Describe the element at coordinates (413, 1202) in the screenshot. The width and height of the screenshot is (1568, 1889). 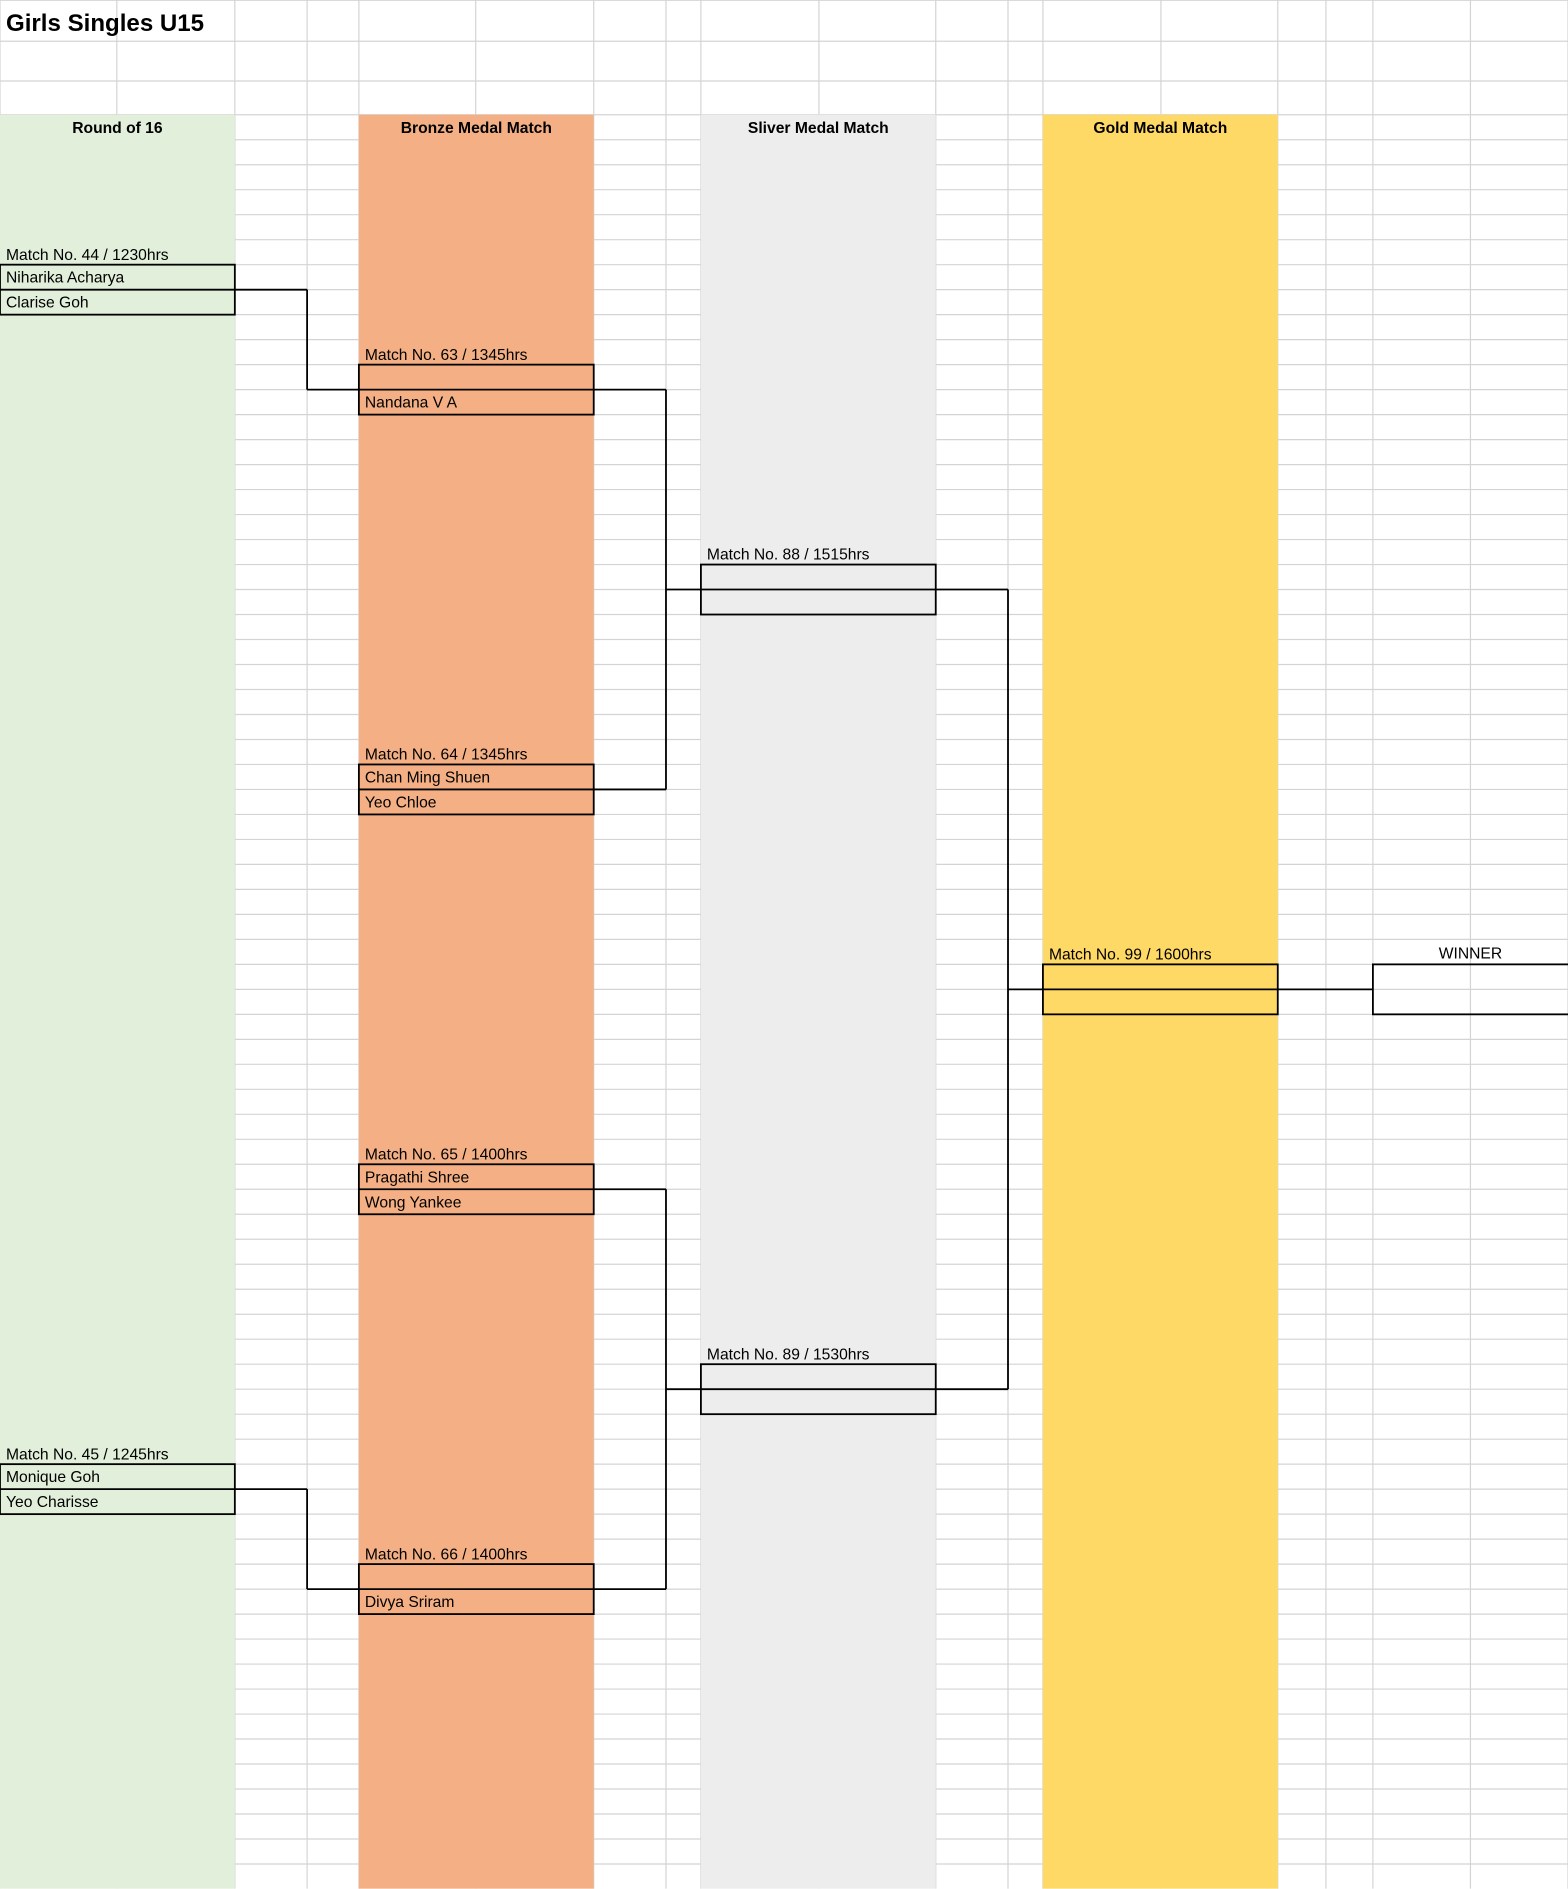
I see `player-name: Wong Yankee` at that location.